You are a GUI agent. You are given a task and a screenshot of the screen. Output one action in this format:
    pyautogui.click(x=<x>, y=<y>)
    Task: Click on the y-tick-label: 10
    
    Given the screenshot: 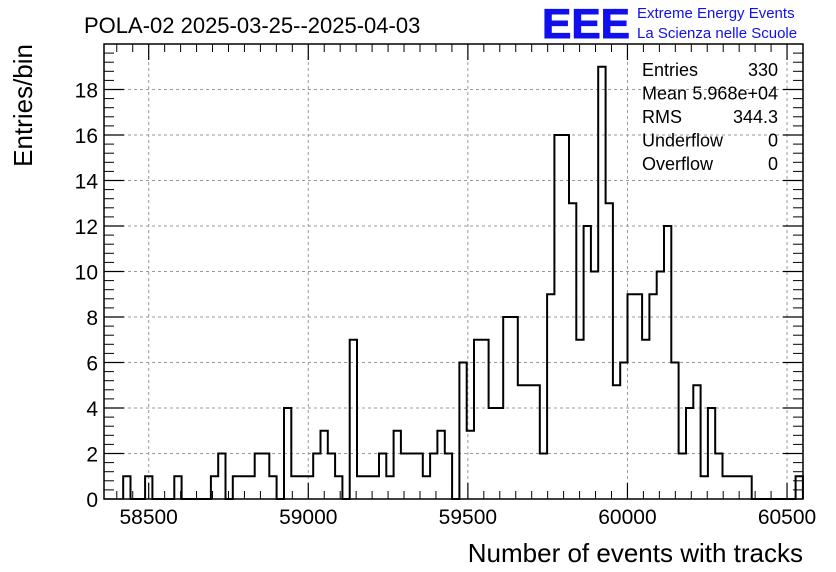 What is the action you would take?
    pyautogui.click(x=86, y=273)
    